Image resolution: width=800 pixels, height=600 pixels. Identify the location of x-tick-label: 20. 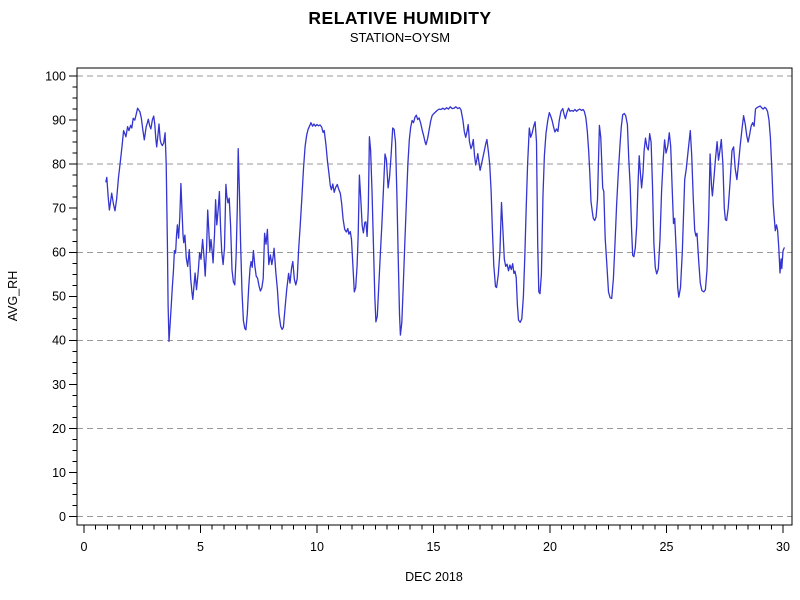
(550, 547).